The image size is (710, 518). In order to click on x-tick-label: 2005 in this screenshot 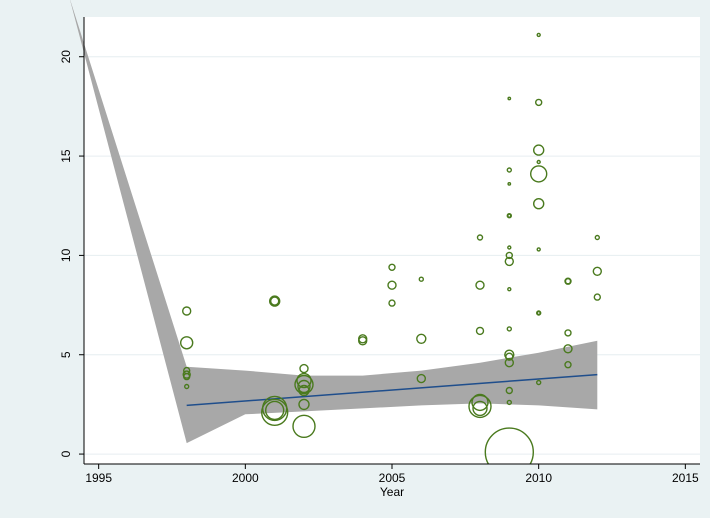, I will do `click(392, 478)`.